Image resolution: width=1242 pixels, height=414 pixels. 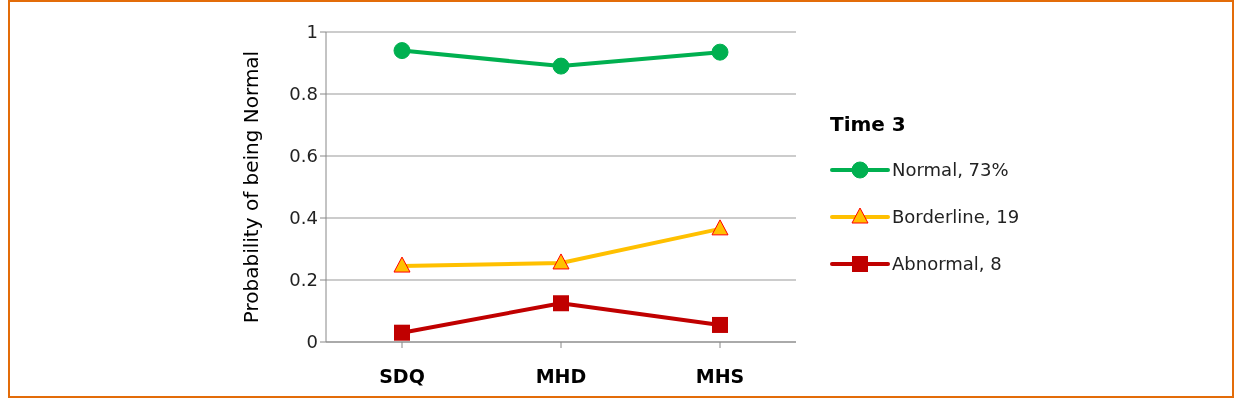 I want to click on legend-label: Normal, 73%, so click(x=950, y=169).